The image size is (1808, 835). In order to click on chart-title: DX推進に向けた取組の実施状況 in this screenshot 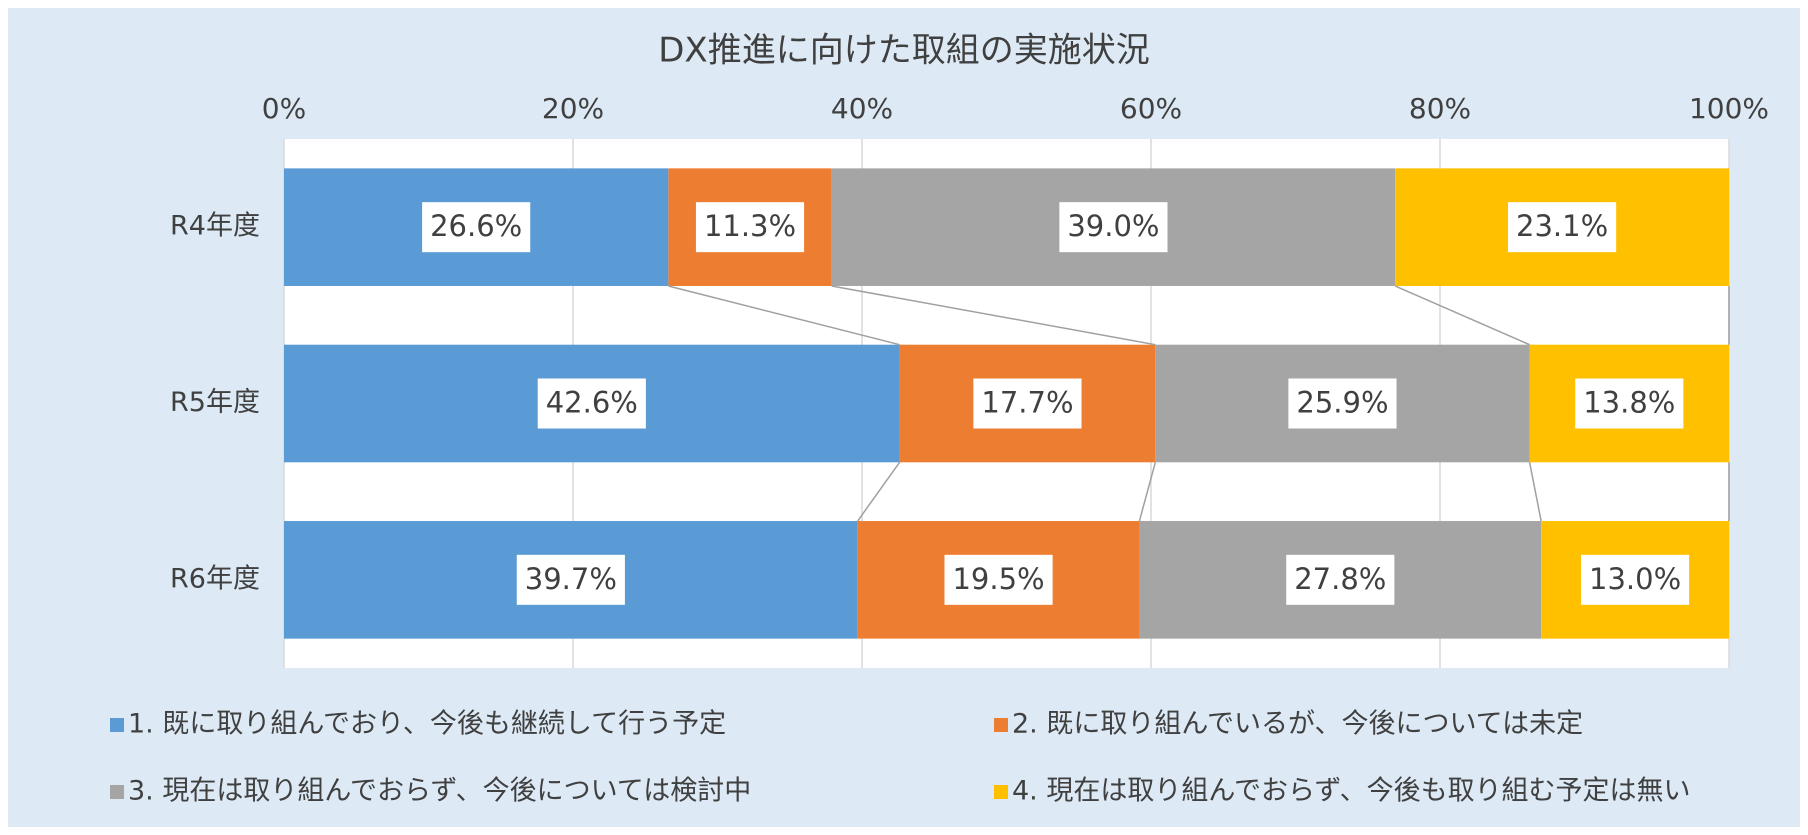, I will do `click(903, 51)`.